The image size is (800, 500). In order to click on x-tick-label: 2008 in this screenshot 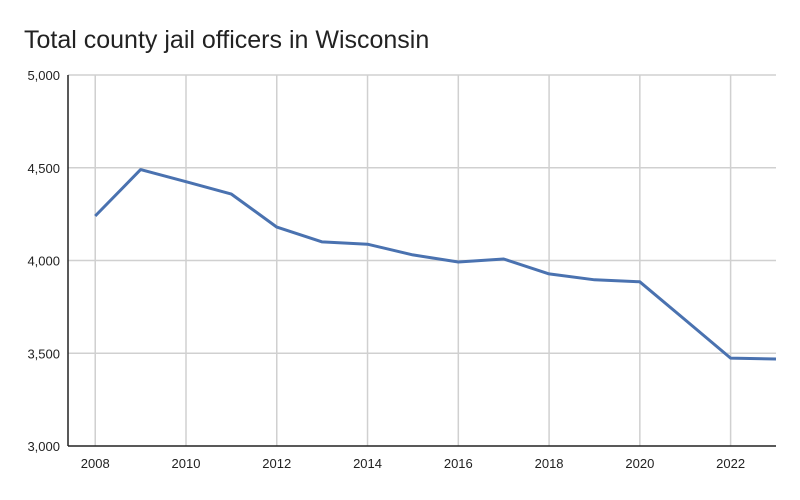, I will do `click(95, 463)`.